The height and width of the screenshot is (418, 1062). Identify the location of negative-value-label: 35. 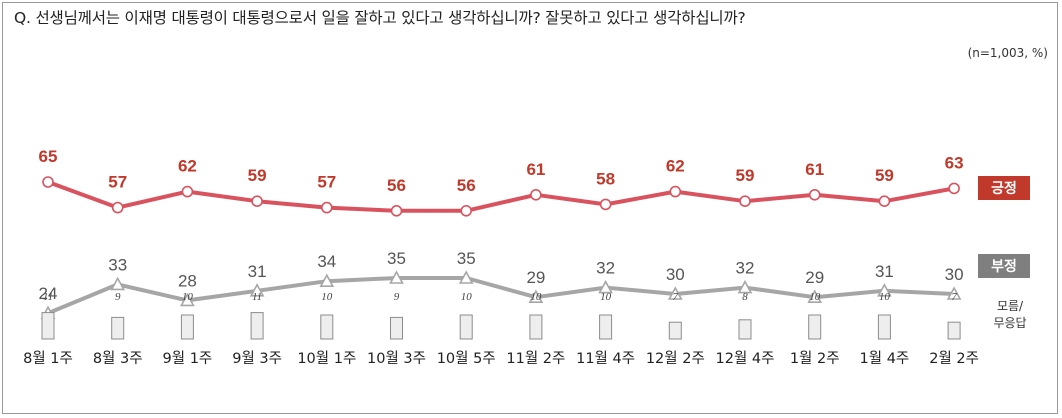
(466, 258).